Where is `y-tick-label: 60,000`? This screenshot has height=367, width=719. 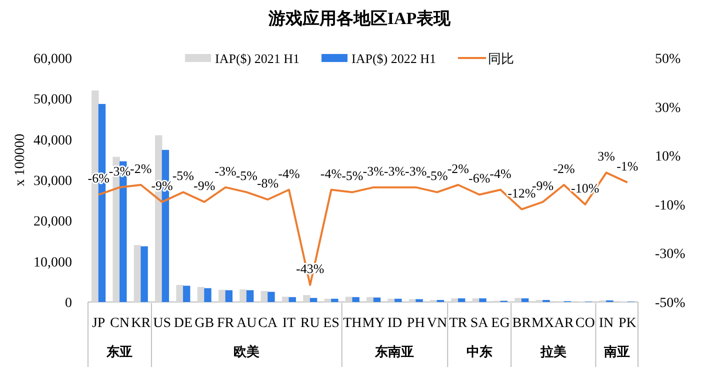
y-tick-label: 60,000 is located at coordinates (53, 59).